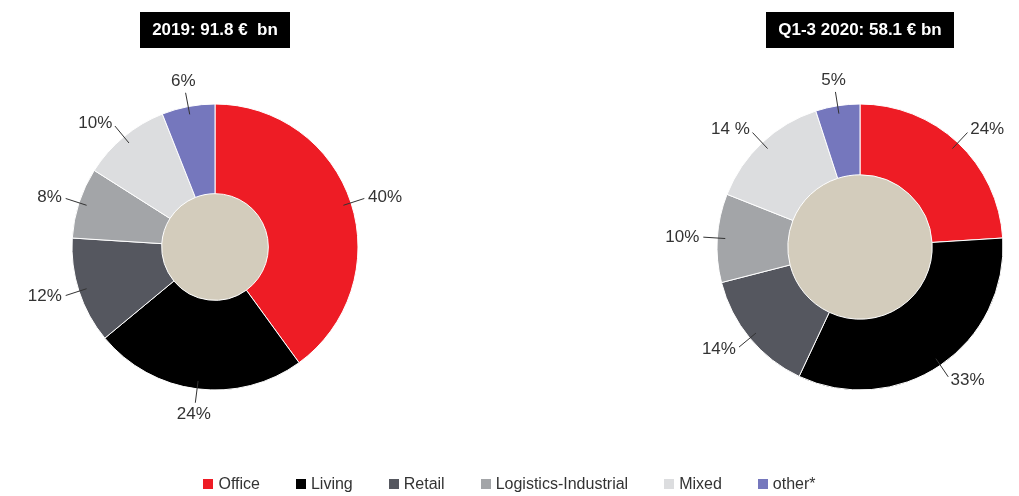 The image size is (1019, 496). I want to click on data-label: 33%, so click(967, 379).